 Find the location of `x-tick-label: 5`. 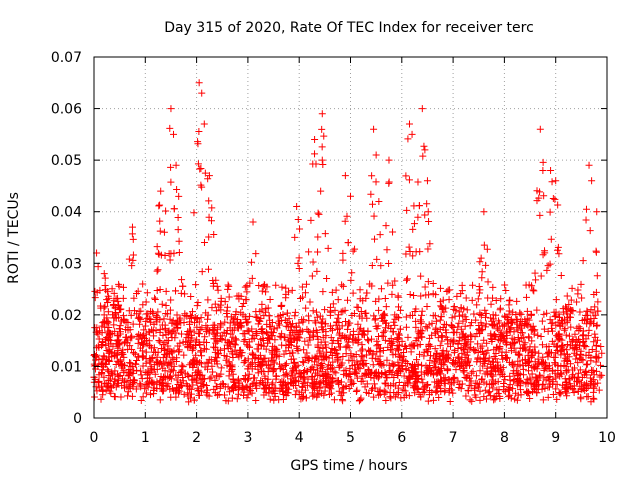

x-tick-label: 5 is located at coordinates (350, 438).